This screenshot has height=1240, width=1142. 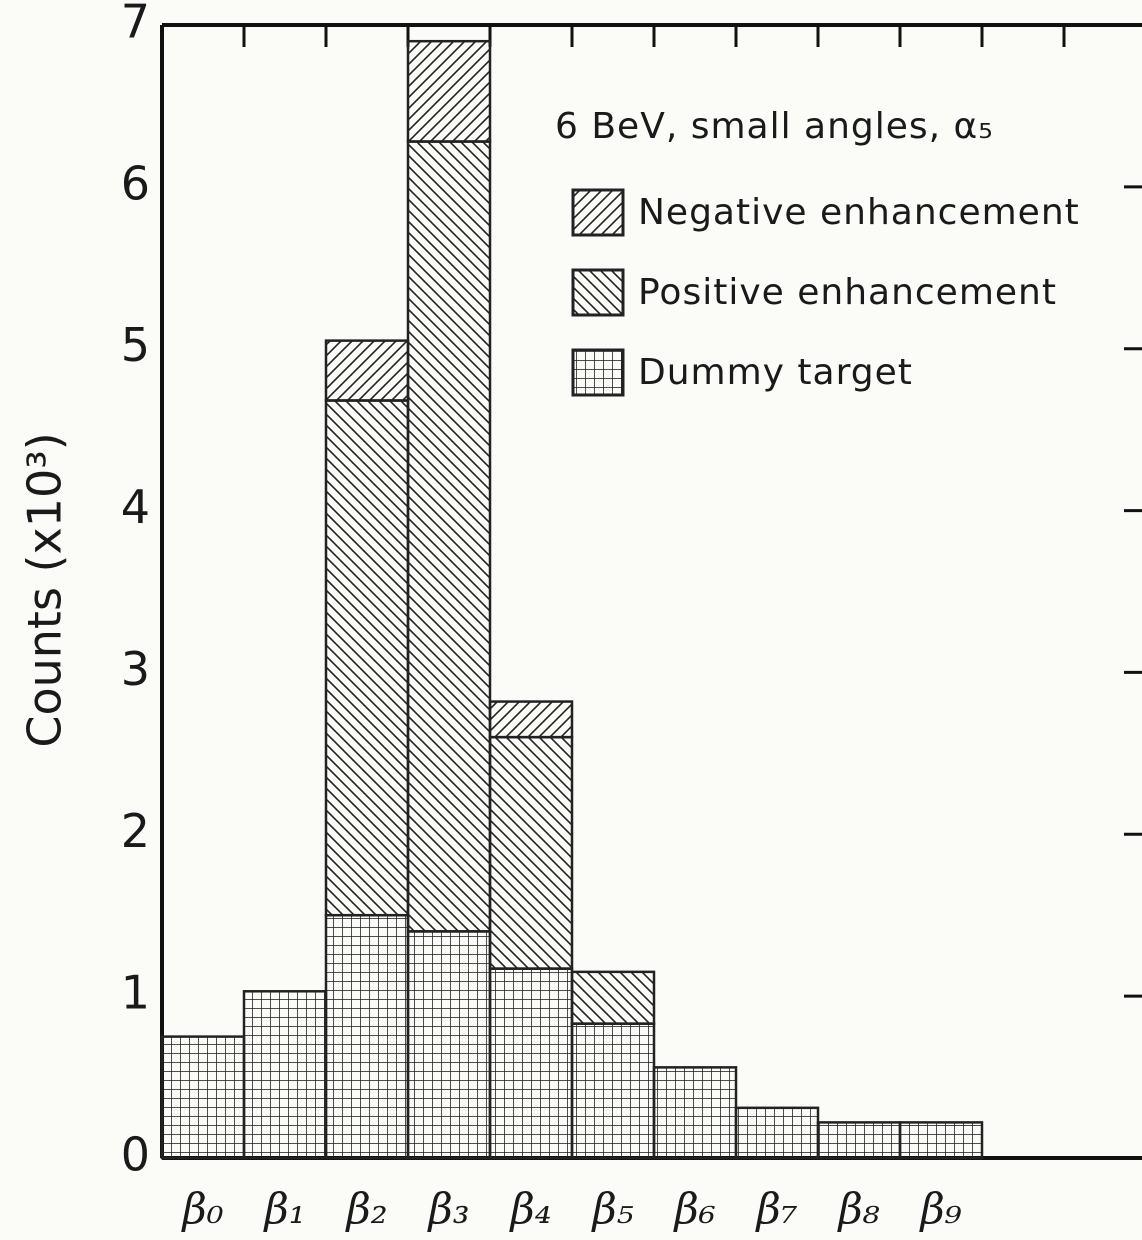 I want to click on legend-label: Negative enhancement, so click(x=859, y=212).